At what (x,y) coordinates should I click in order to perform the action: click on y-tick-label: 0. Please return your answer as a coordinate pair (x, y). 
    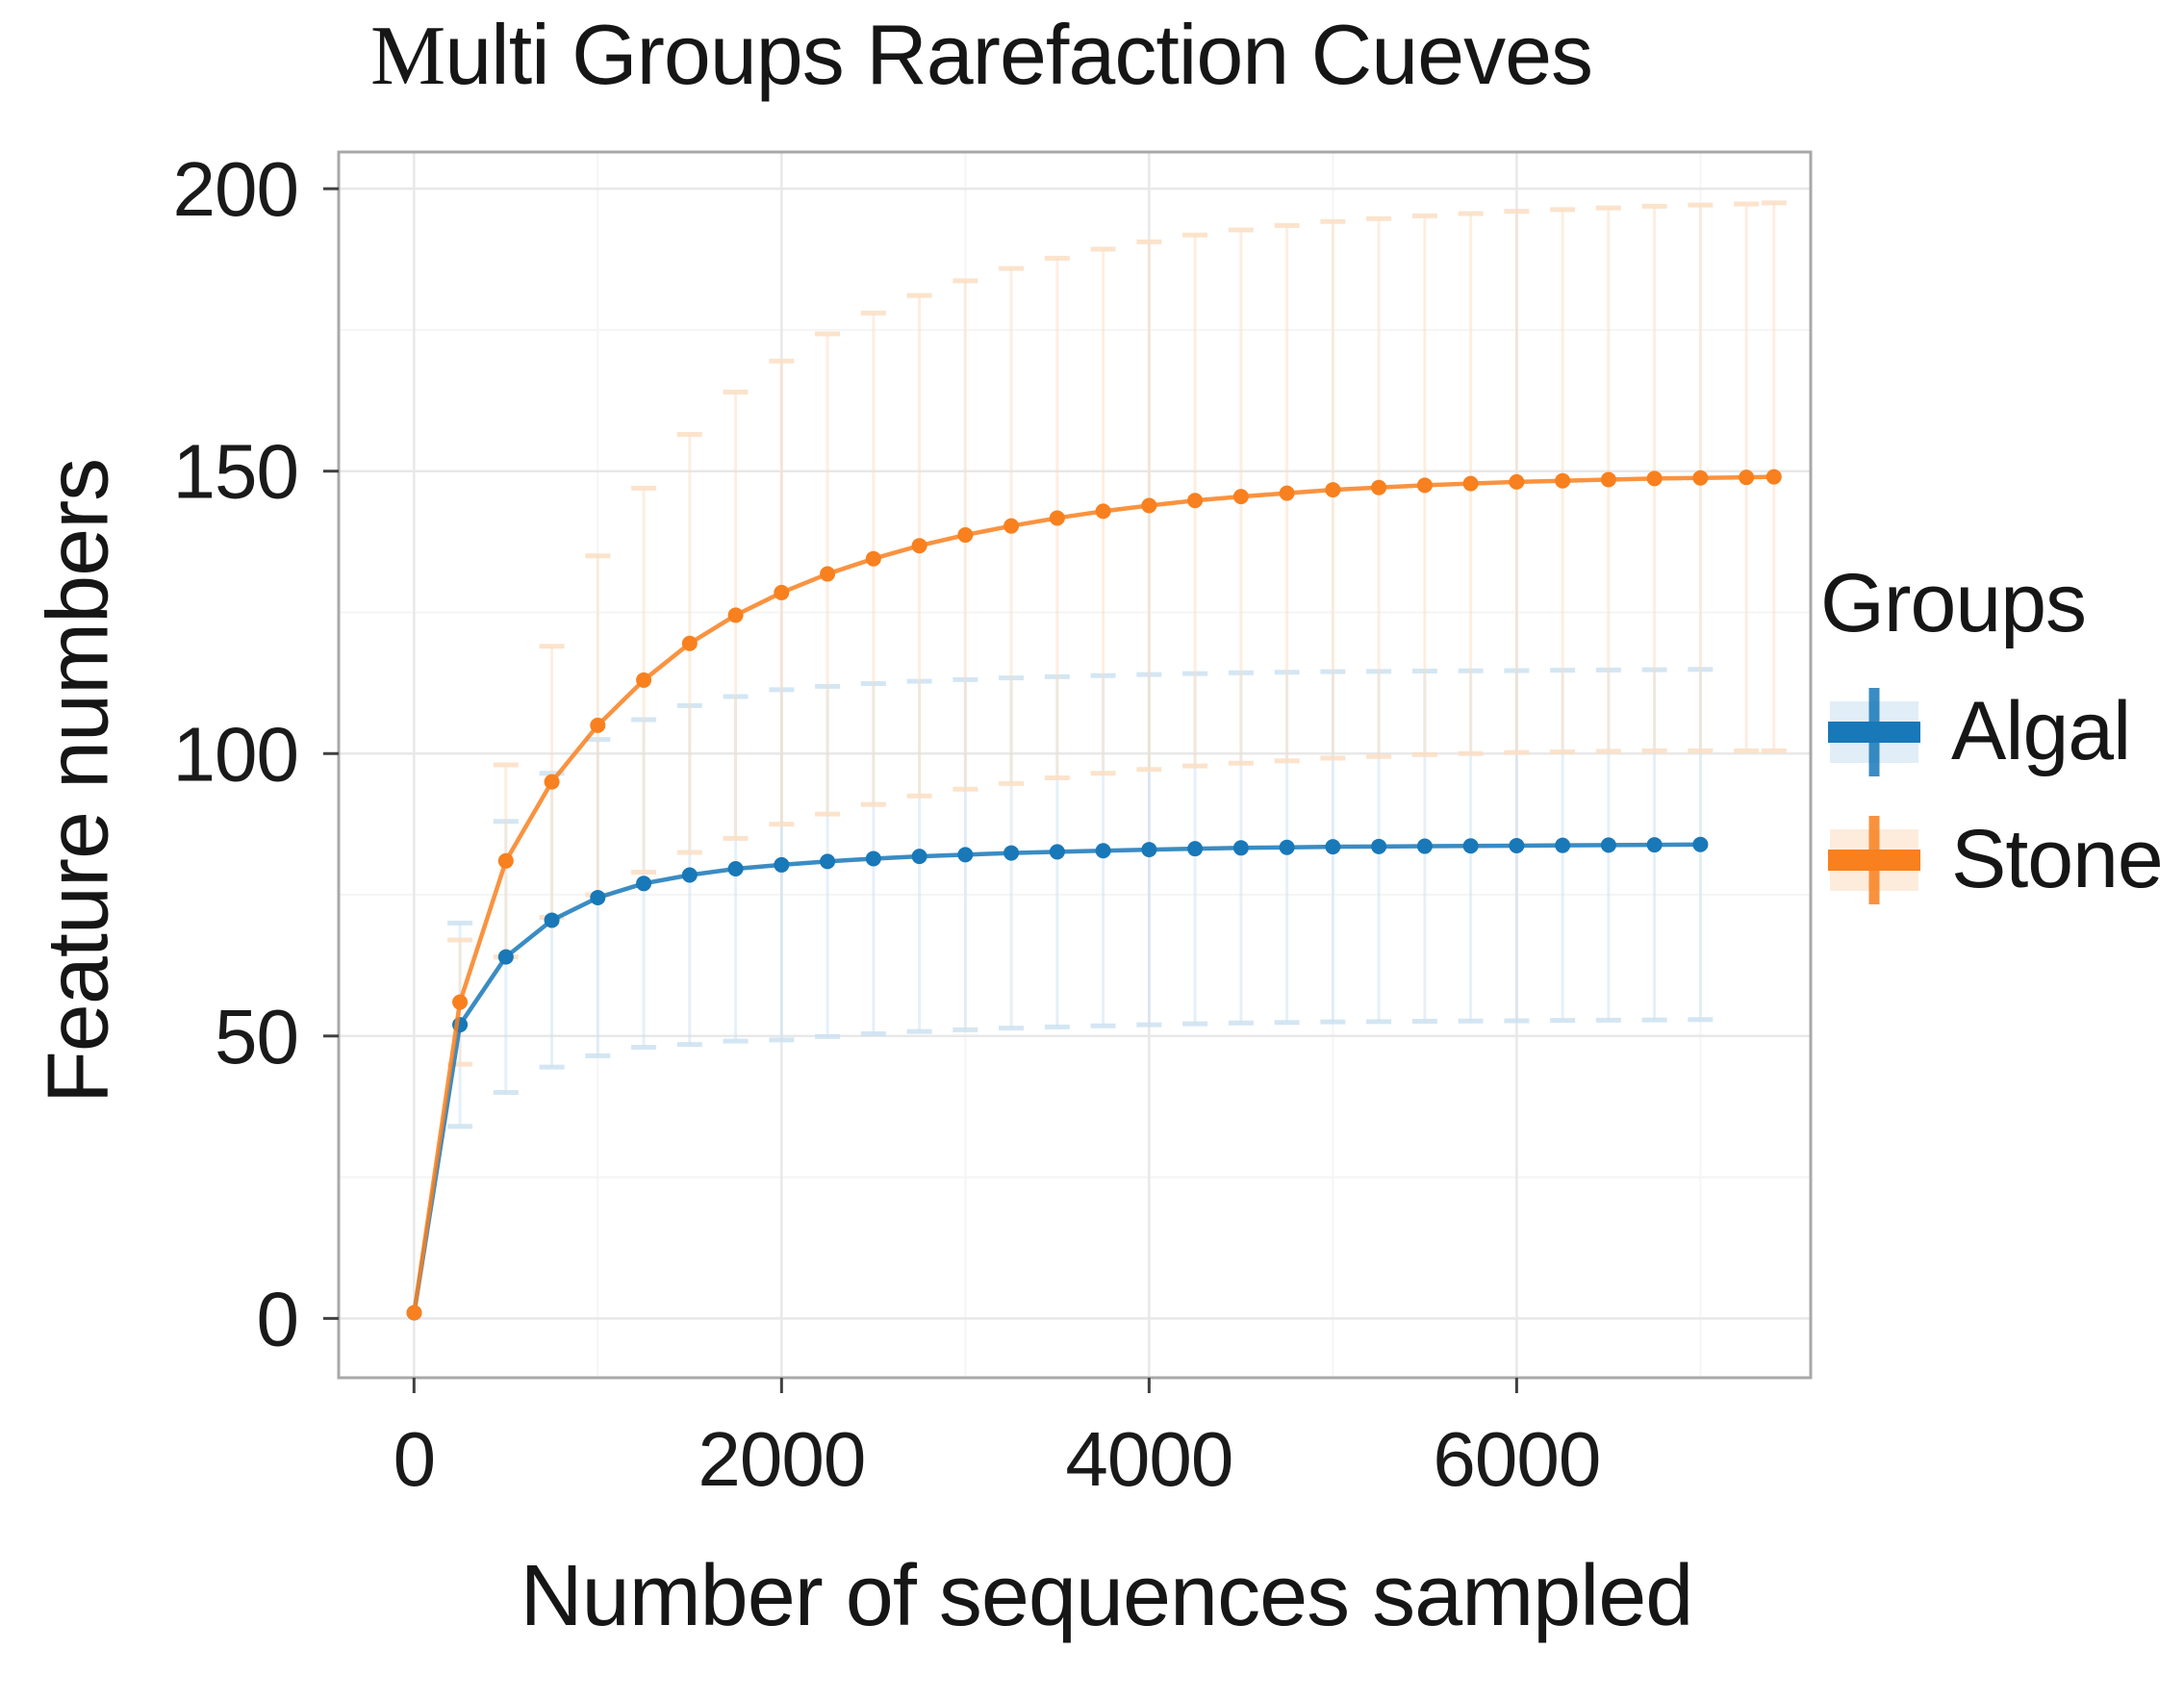
    Looking at the image, I should click on (278, 1318).